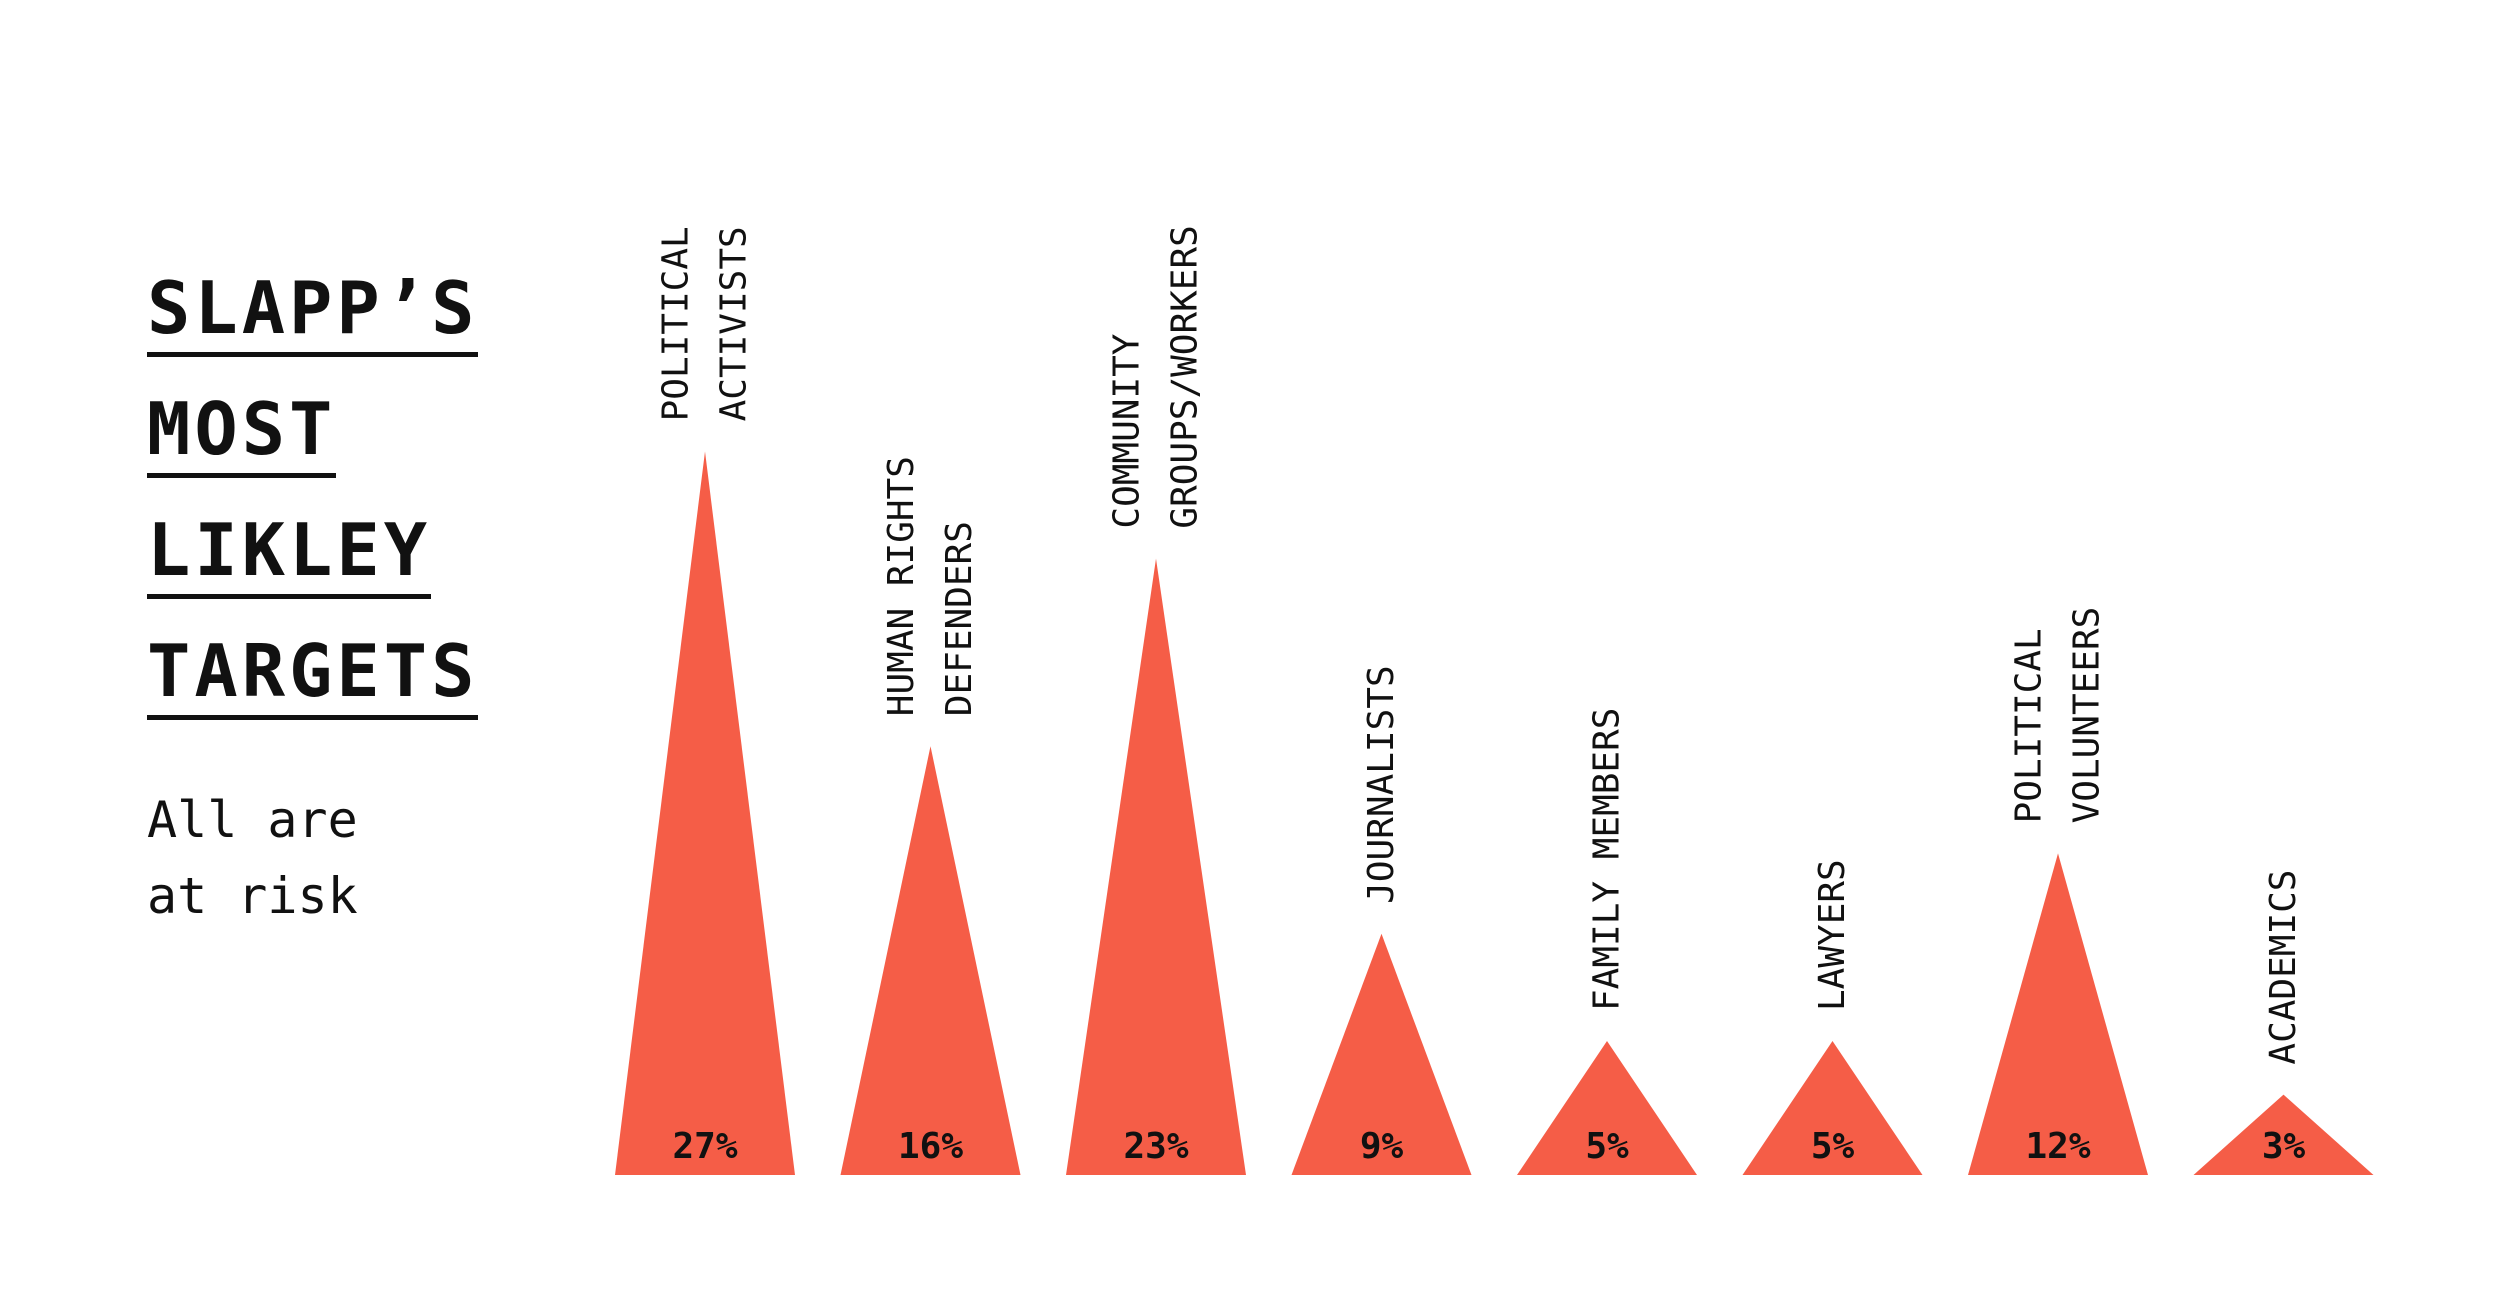 The height and width of the screenshot is (1308, 2500). What do you see at coordinates (1185, 376) in the screenshot?
I see `category-label-line: GROUPS/WORKERS` at bounding box center [1185, 376].